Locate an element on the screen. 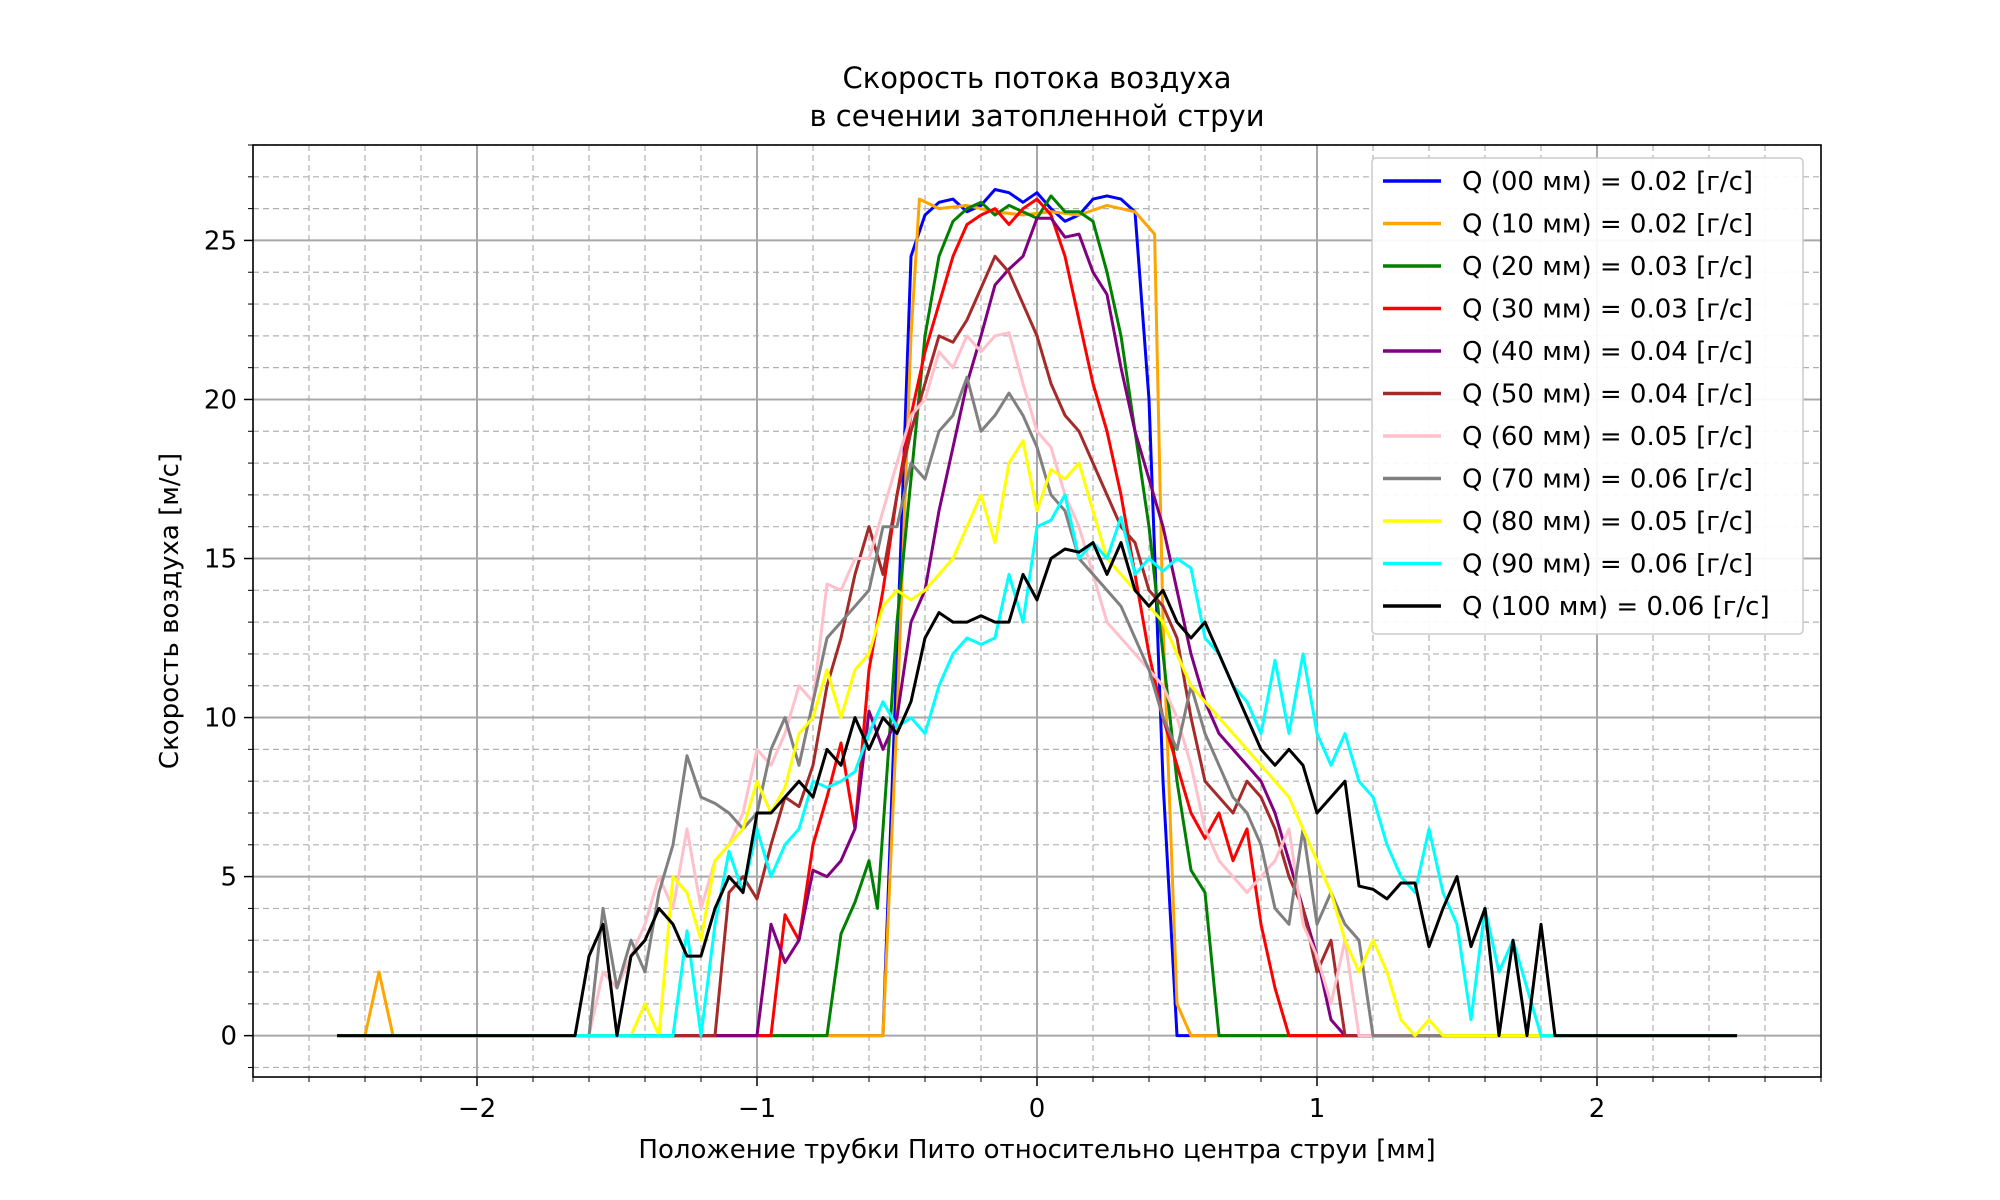  legend-label-7: Q (70 мм) = 0.06 [г/с] is located at coordinates (1607, 480).